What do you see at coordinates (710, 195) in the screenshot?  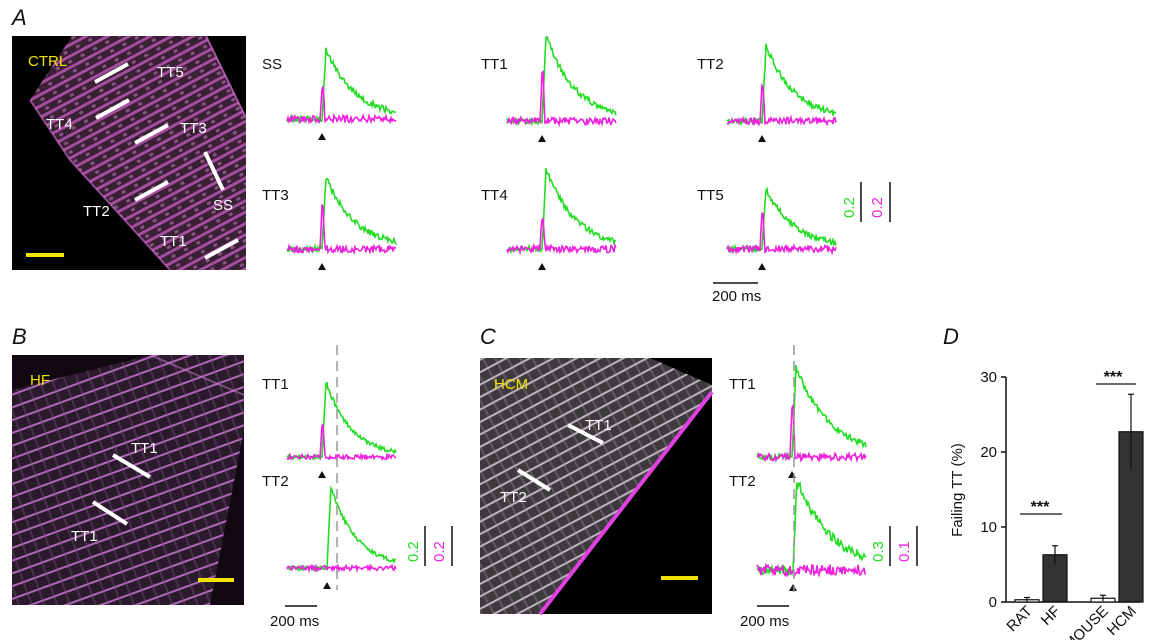 I see `trace-label-tt5: TT5` at bounding box center [710, 195].